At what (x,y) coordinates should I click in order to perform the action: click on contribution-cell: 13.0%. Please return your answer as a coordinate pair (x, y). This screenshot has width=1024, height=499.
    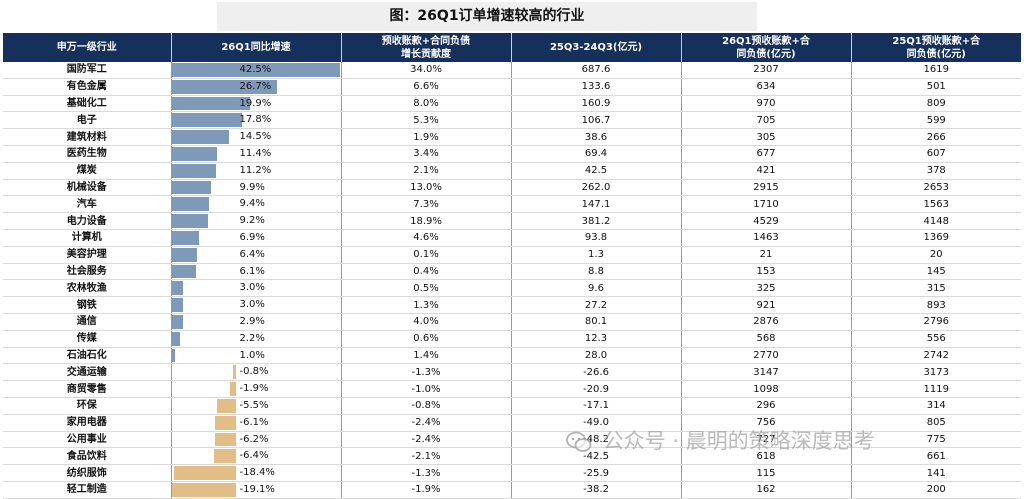
    Looking at the image, I should click on (426, 188).